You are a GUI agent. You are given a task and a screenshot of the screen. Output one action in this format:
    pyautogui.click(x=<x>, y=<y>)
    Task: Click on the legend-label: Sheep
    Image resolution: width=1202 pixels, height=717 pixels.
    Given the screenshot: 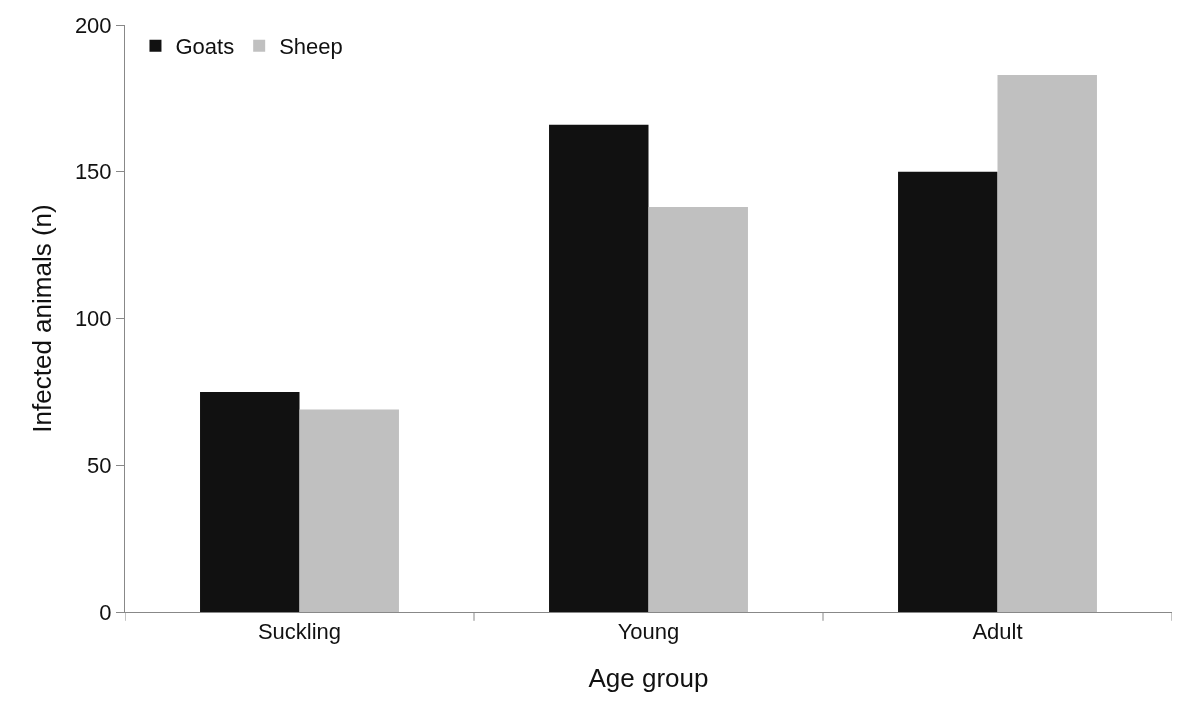 What is the action you would take?
    pyautogui.click(x=311, y=47)
    